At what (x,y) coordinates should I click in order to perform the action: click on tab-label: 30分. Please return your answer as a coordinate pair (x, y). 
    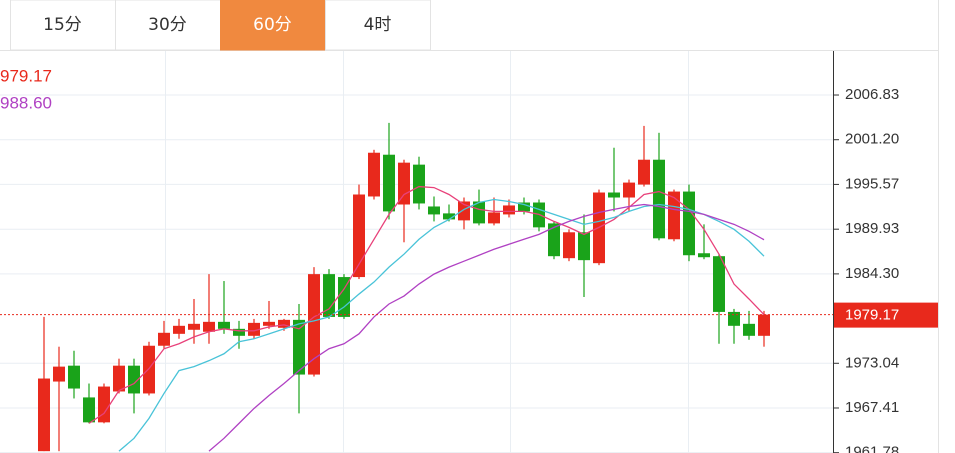
    Looking at the image, I should click on (167, 25).